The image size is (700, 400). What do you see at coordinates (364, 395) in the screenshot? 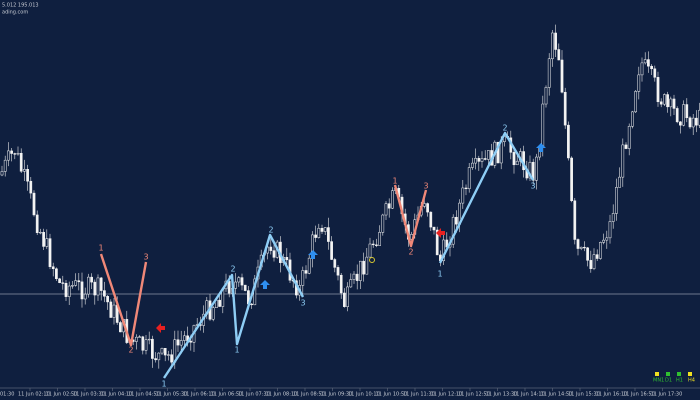
I see `time-label: 11 Jun 10:10` at bounding box center [364, 395].